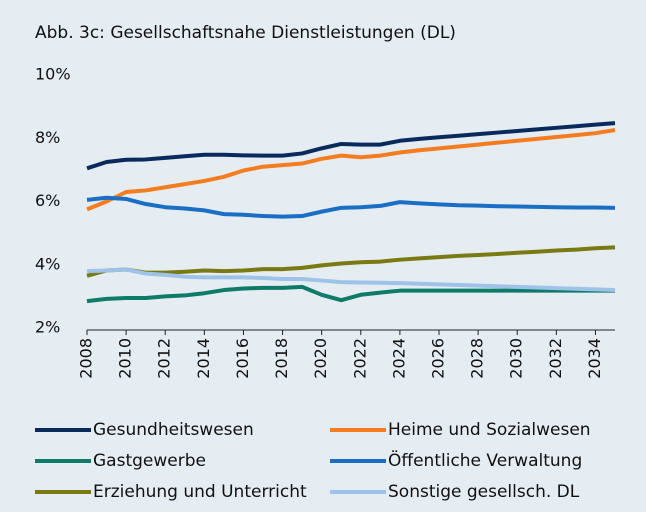  What do you see at coordinates (47, 200) in the screenshot?
I see `y-tick-label: 6%` at bounding box center [47, 200].